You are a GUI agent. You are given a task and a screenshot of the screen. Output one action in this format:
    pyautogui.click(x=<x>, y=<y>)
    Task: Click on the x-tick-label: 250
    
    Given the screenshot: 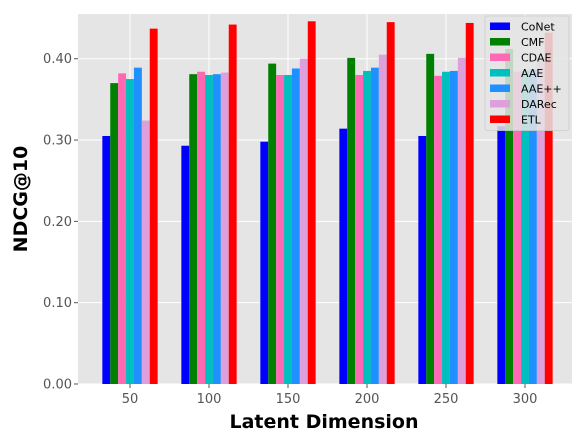 What is the action you would take?
    pyautogui.click(x=446, y=399)
    